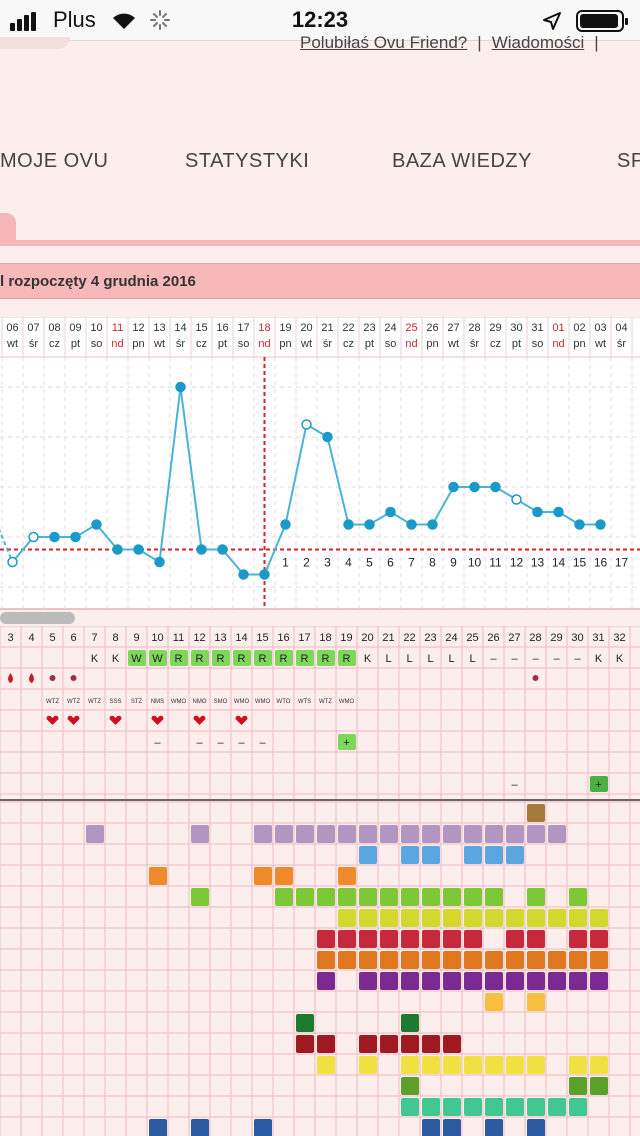  Describe the element at coordinates (241, 638) in the screenshot. I see `cycle-day-label: 14` at that location.